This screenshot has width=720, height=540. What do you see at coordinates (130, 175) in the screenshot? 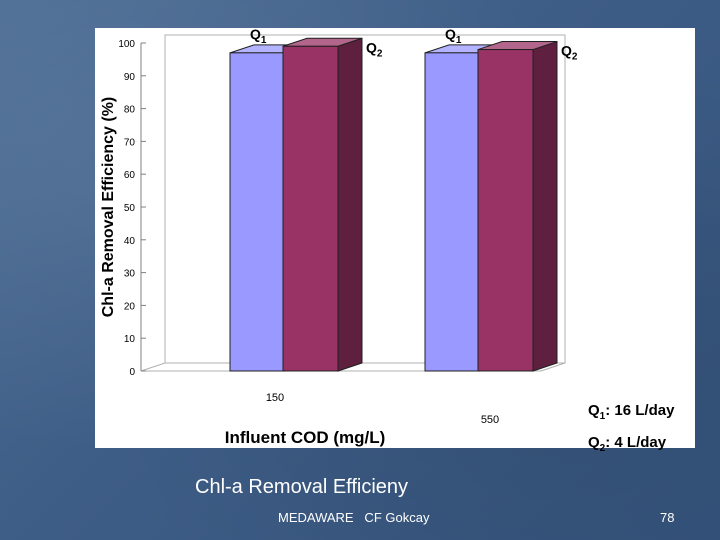
I see `y-tick-label-60: 60` at bounding box center [130, 175].